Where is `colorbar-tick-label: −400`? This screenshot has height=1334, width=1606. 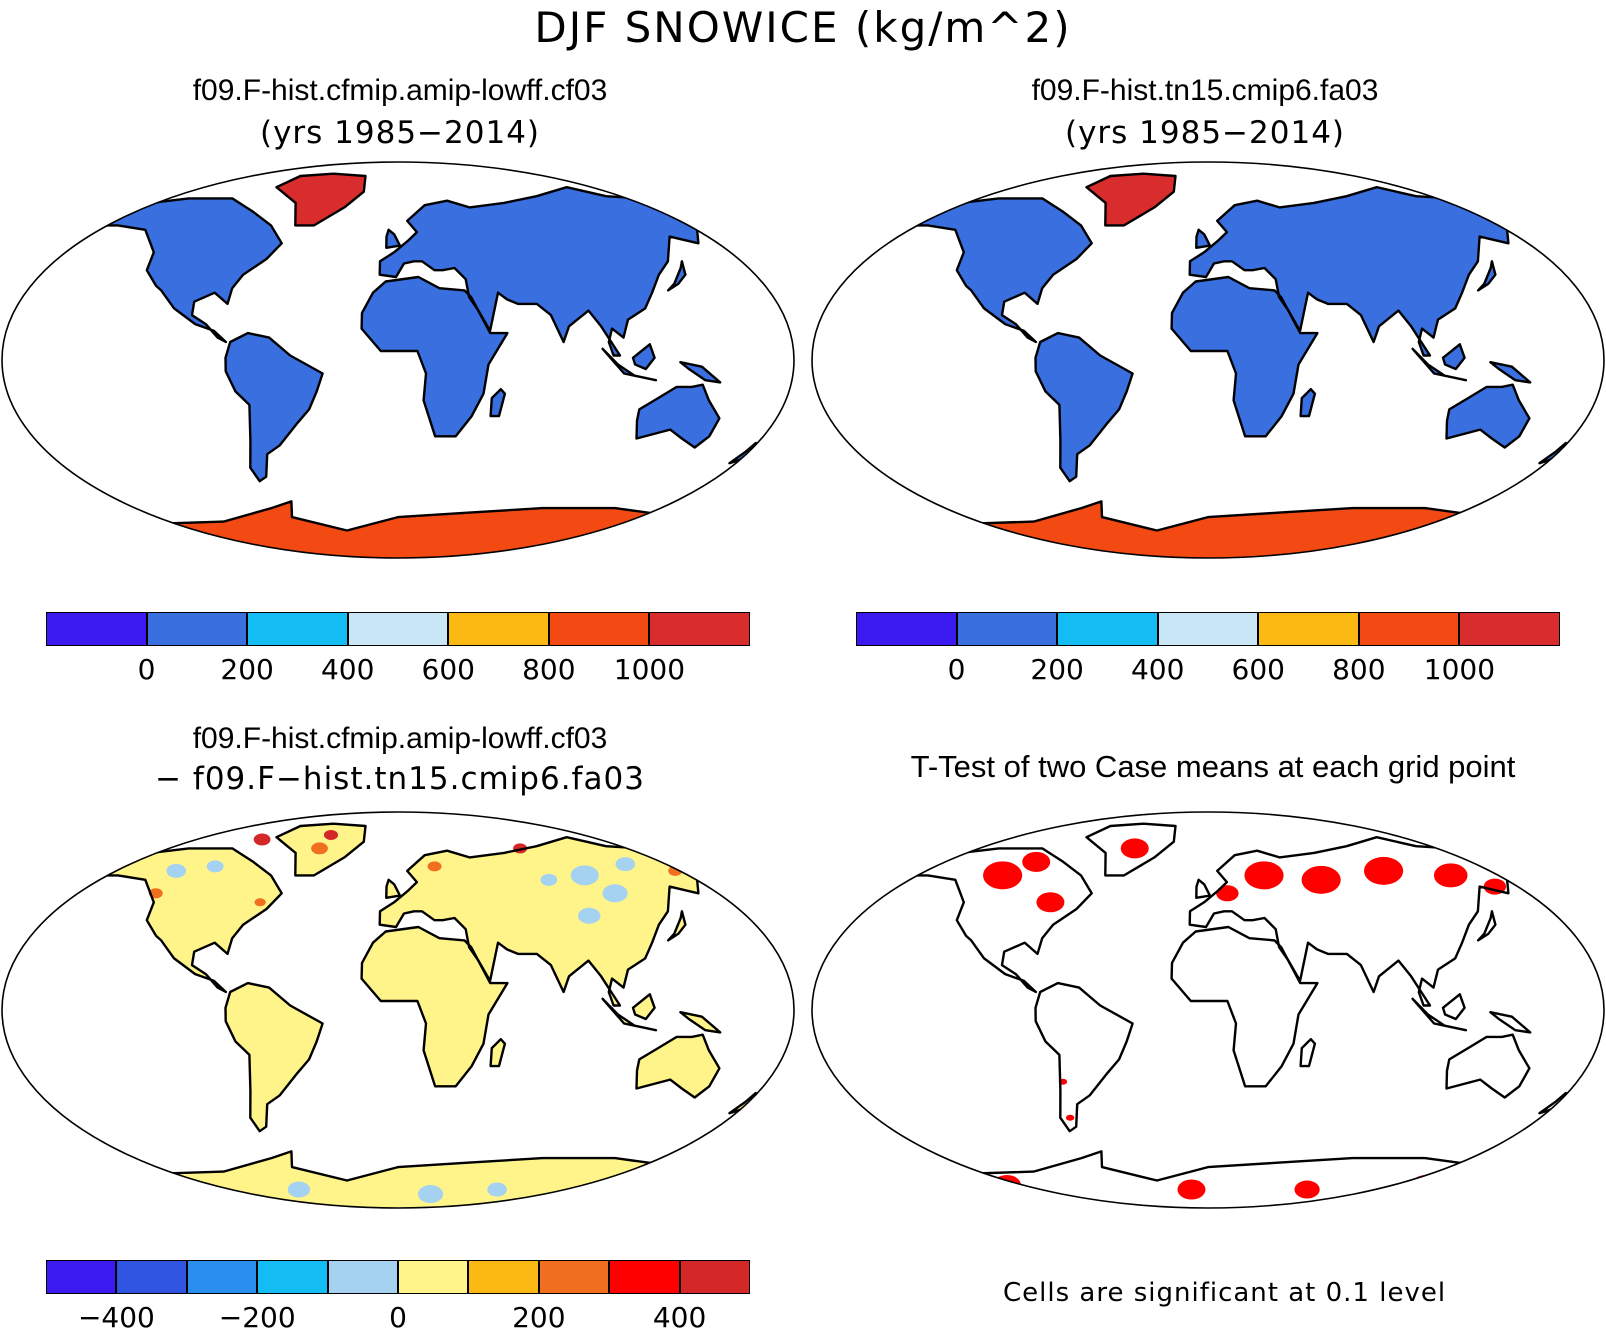 colorbar-tick-label: −400 is located at coordinates (116, 1317).